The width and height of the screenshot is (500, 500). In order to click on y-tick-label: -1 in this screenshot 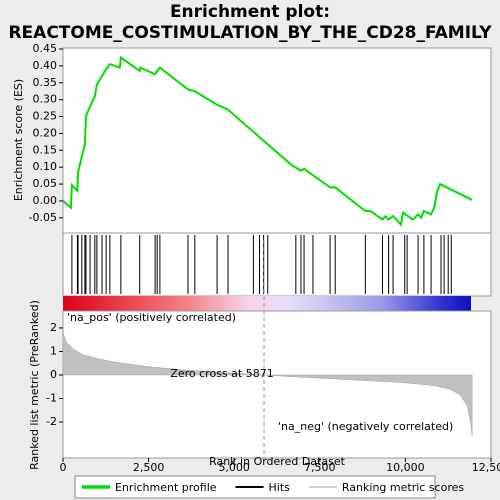, I will do `click(51, 397)`.